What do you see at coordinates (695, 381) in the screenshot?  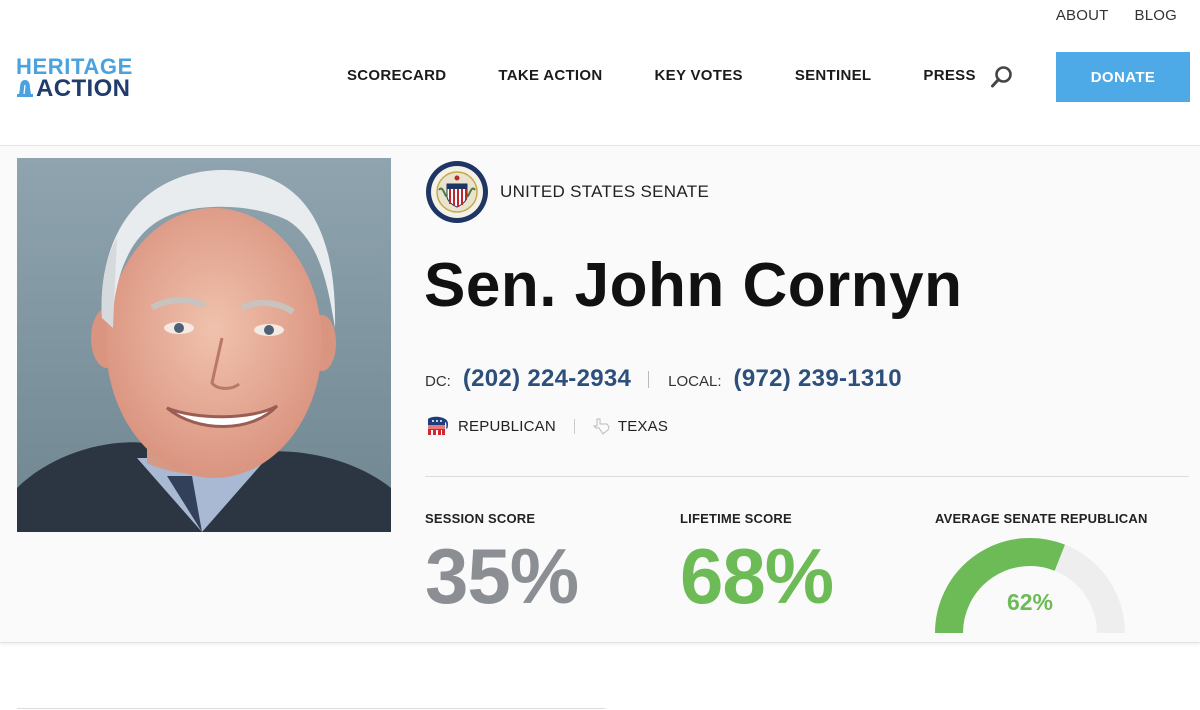 I see `local-phone-label: LOCAL:` at bounding box center [695, 381].